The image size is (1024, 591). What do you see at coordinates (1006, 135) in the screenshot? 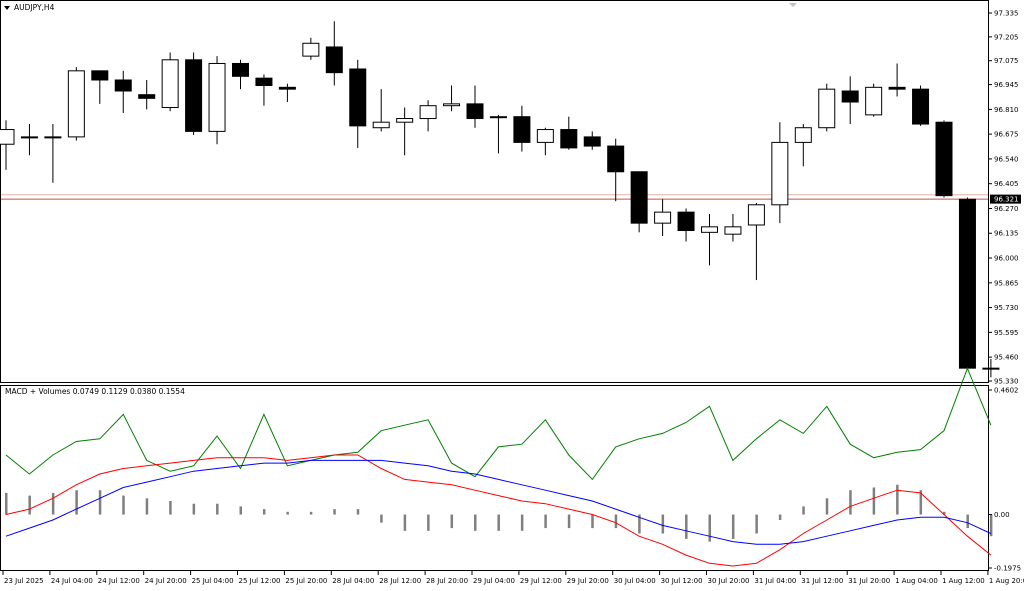
I see `price-tick-label: 96.675` at bounding box center [1006, 135].